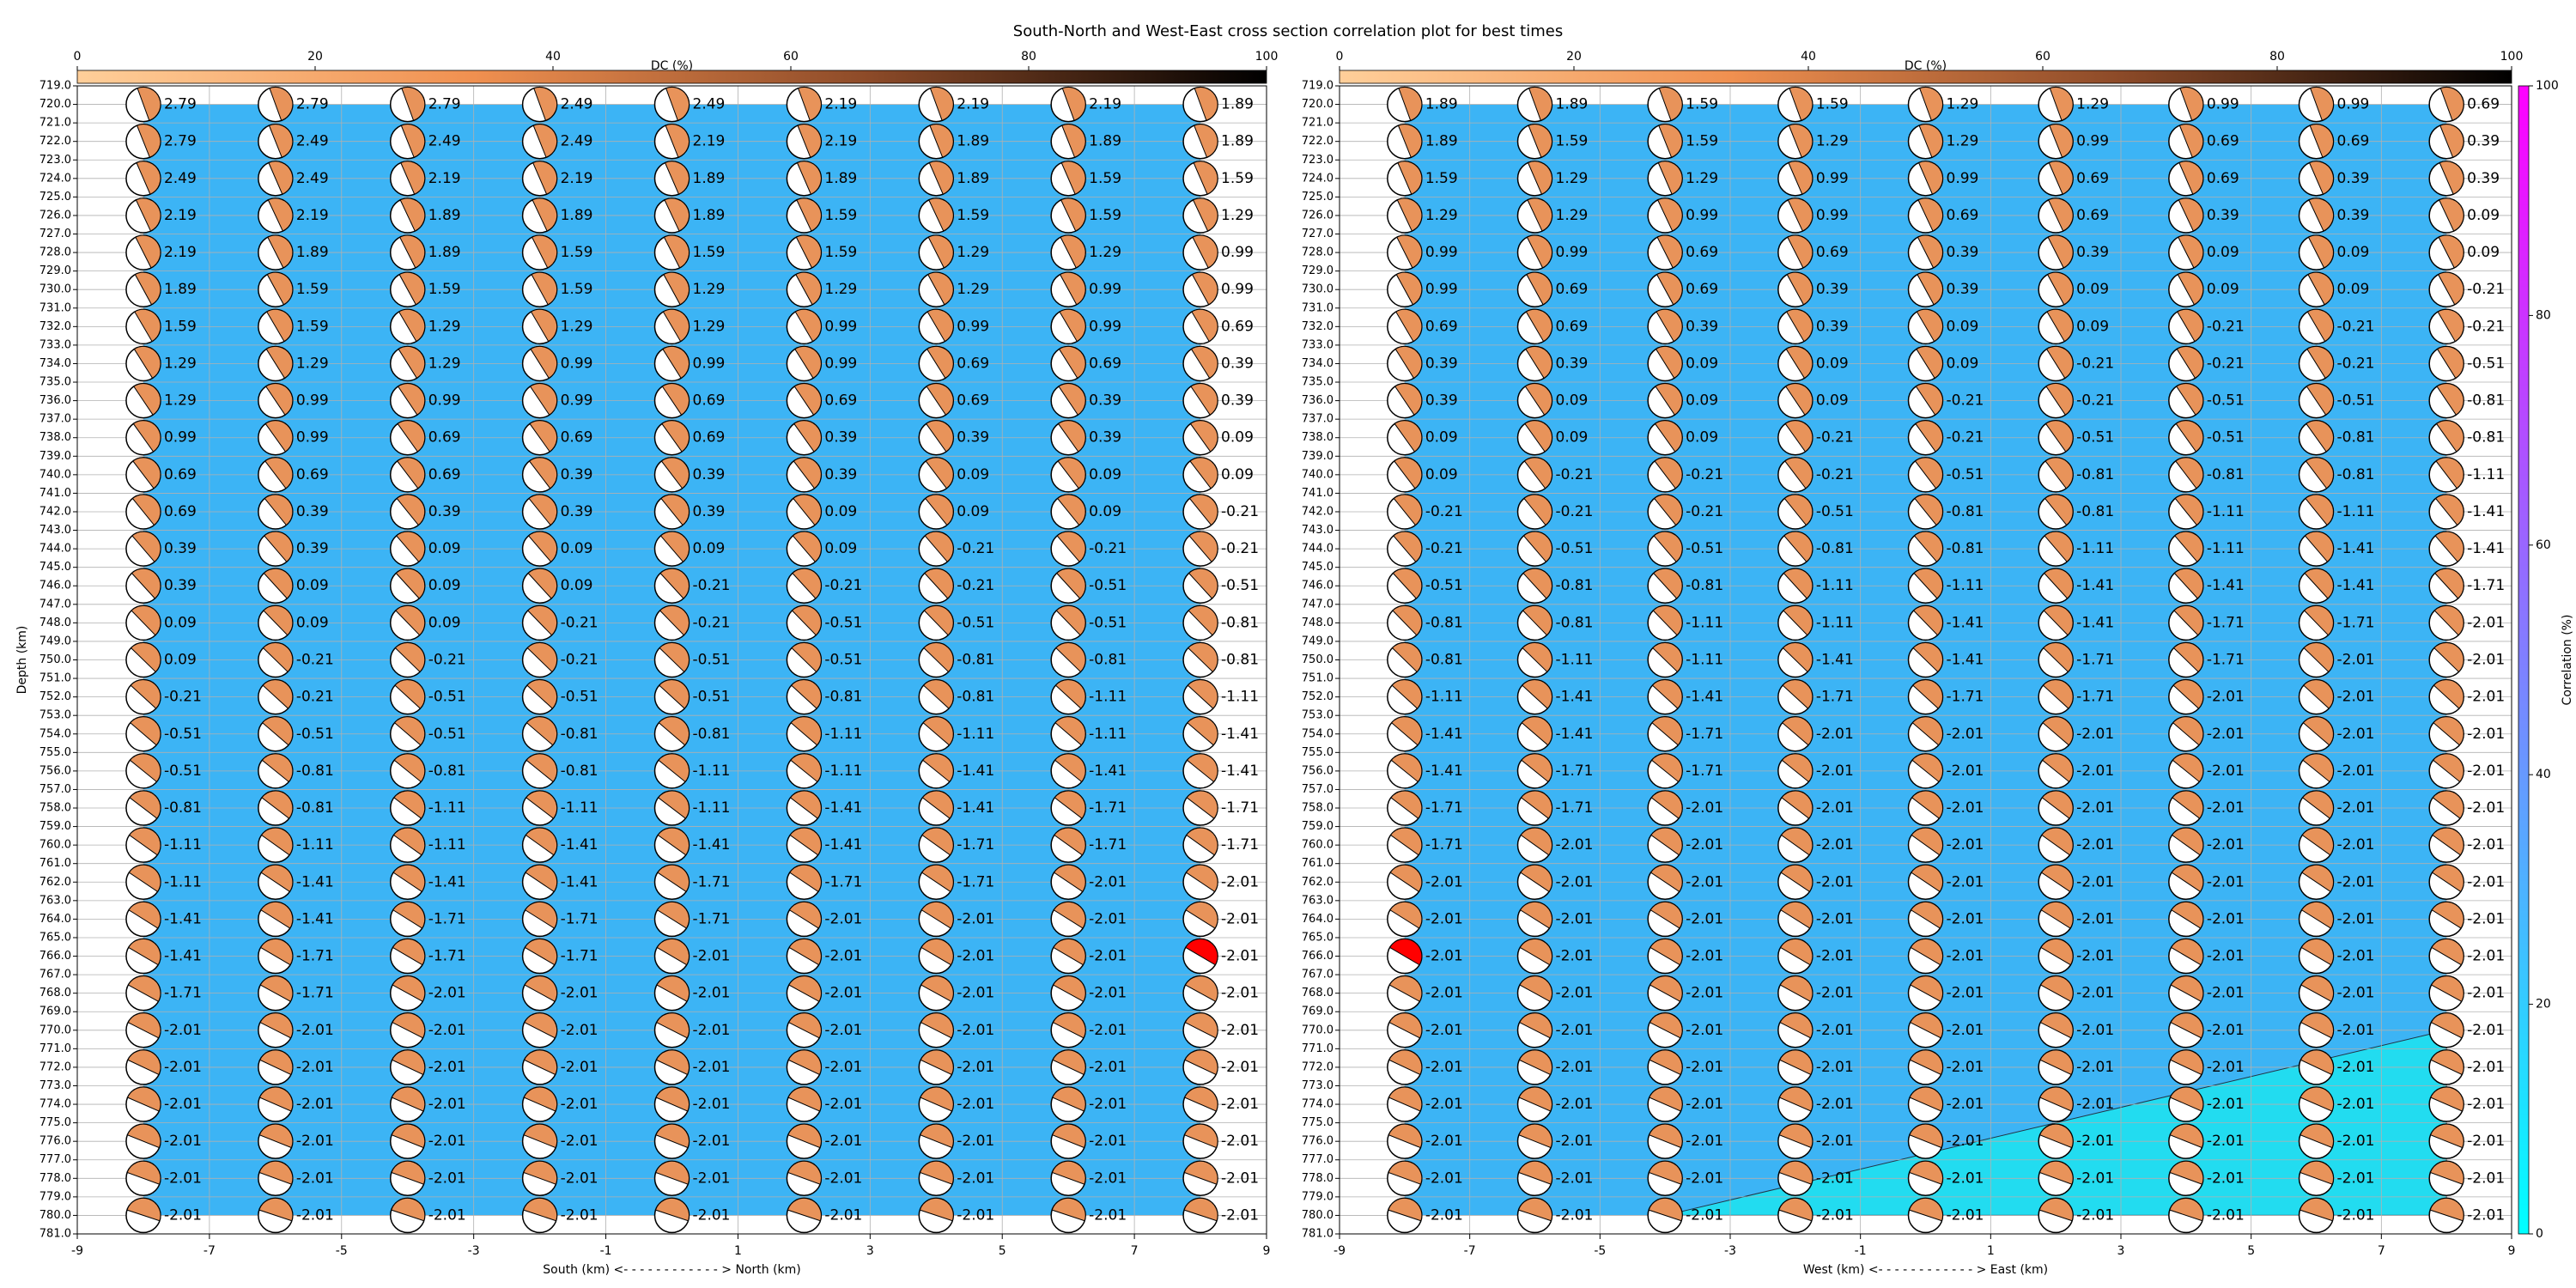 This screenshot has width=2576, height=1288. I want to click on dc-colorbar-tick-label: 100, so click(2512, 57).